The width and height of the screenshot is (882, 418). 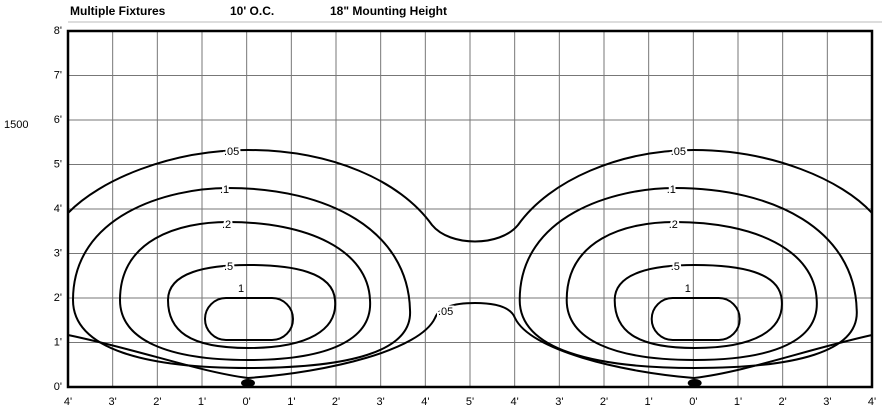 What do you see at coordinates (58, 298) in the screenshot?
I see `y-tick-label: 2'` at bounding box center [58, 298].